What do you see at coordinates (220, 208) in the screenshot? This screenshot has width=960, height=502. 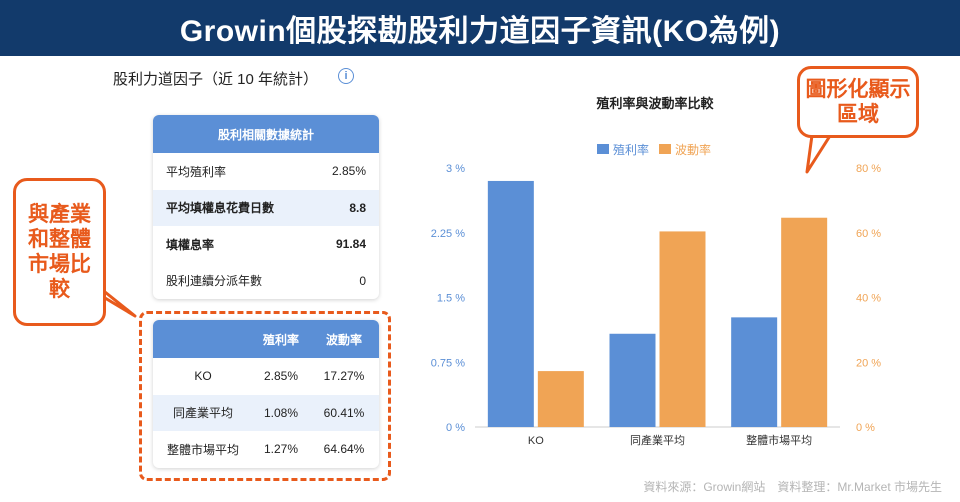 I see `stat-label: 平均填權息花費日數` at bounding box center [220, 208].